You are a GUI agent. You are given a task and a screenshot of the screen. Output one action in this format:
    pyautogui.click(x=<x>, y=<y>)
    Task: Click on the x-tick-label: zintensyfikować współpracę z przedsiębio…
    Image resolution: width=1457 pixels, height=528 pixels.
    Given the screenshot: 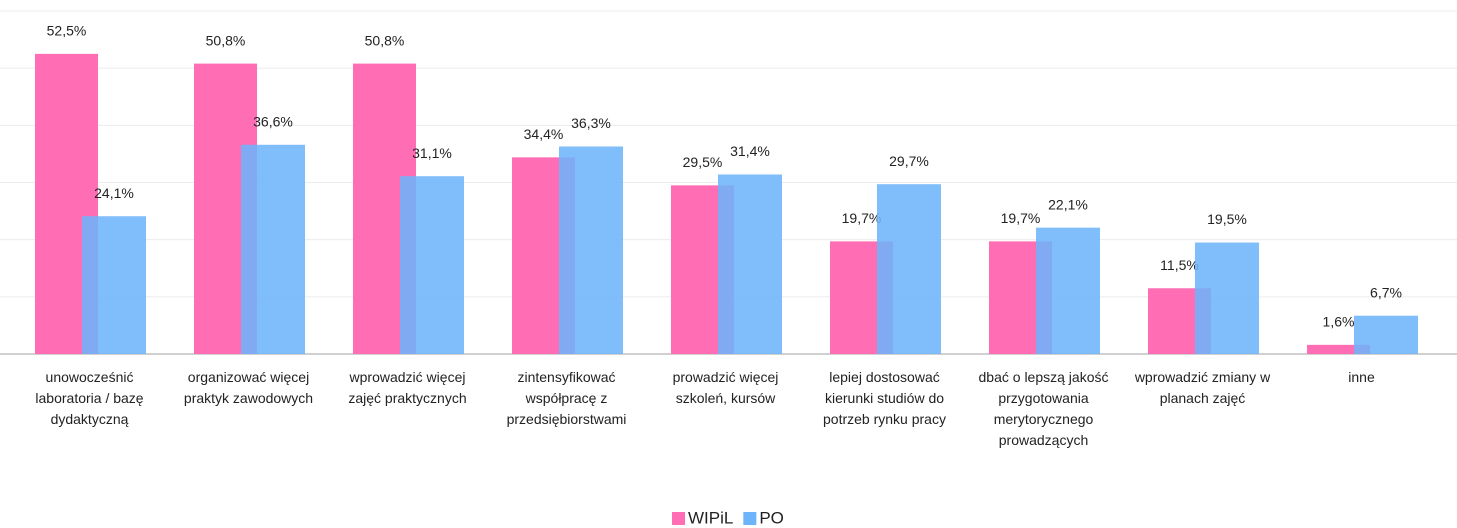 What is the action you would take?
    pyautogui.click(x=566, y=398)
    